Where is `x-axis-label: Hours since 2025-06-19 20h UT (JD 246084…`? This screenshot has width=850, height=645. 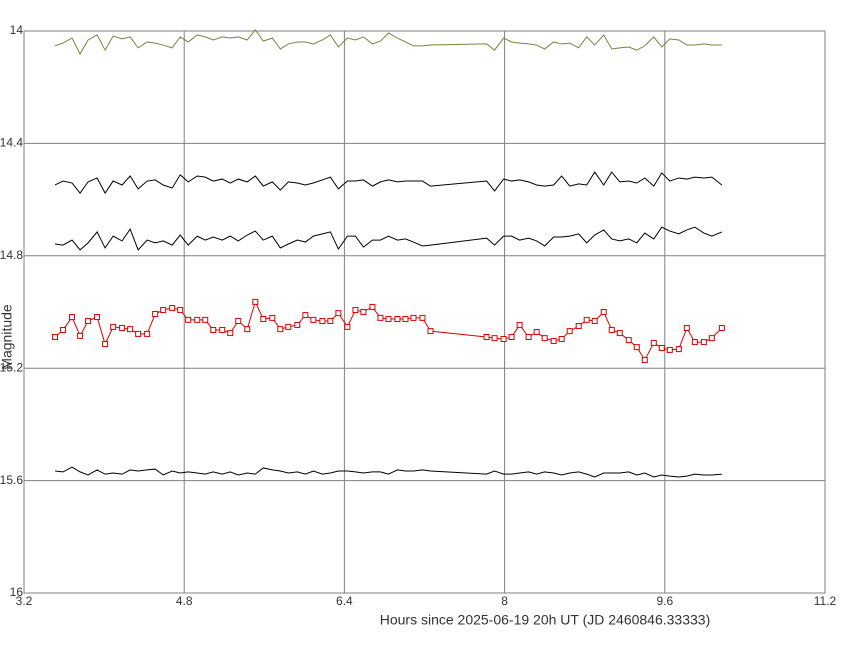 x-axis-label: Hours since 2025-06-19 20h UT (JD 246084… is located at coordinates (545, 620).